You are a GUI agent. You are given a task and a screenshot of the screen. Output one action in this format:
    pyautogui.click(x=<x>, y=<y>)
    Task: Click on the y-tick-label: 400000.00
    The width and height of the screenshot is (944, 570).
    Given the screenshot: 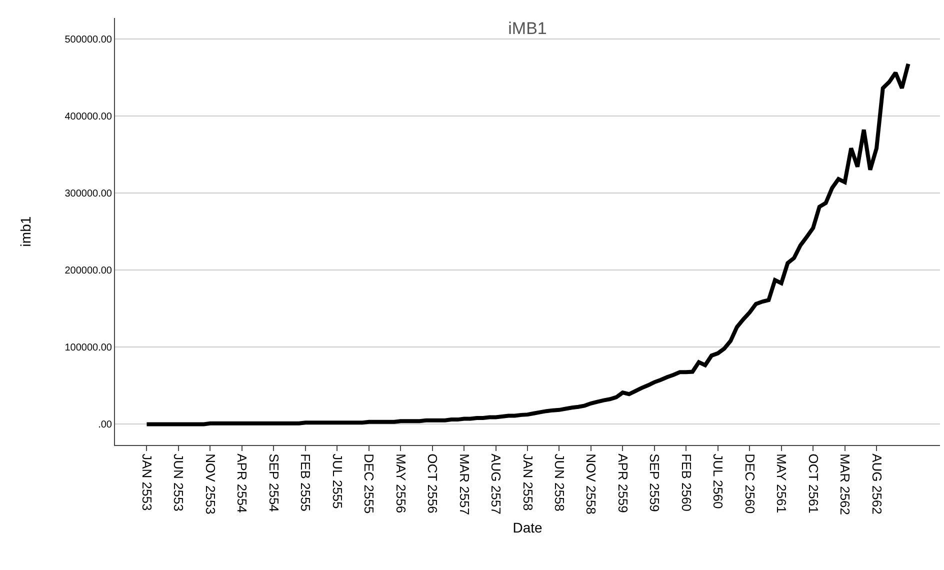 What is the action you would take?
    pyautogui.click(x=88, y=116)
    